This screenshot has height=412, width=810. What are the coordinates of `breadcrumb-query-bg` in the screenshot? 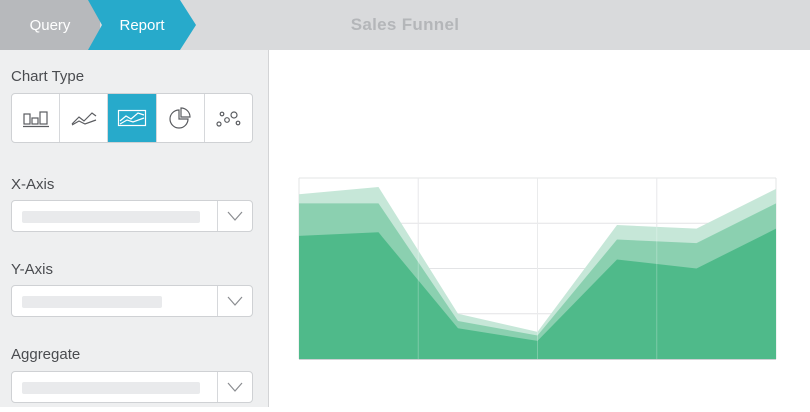 It's located at (50, 25).